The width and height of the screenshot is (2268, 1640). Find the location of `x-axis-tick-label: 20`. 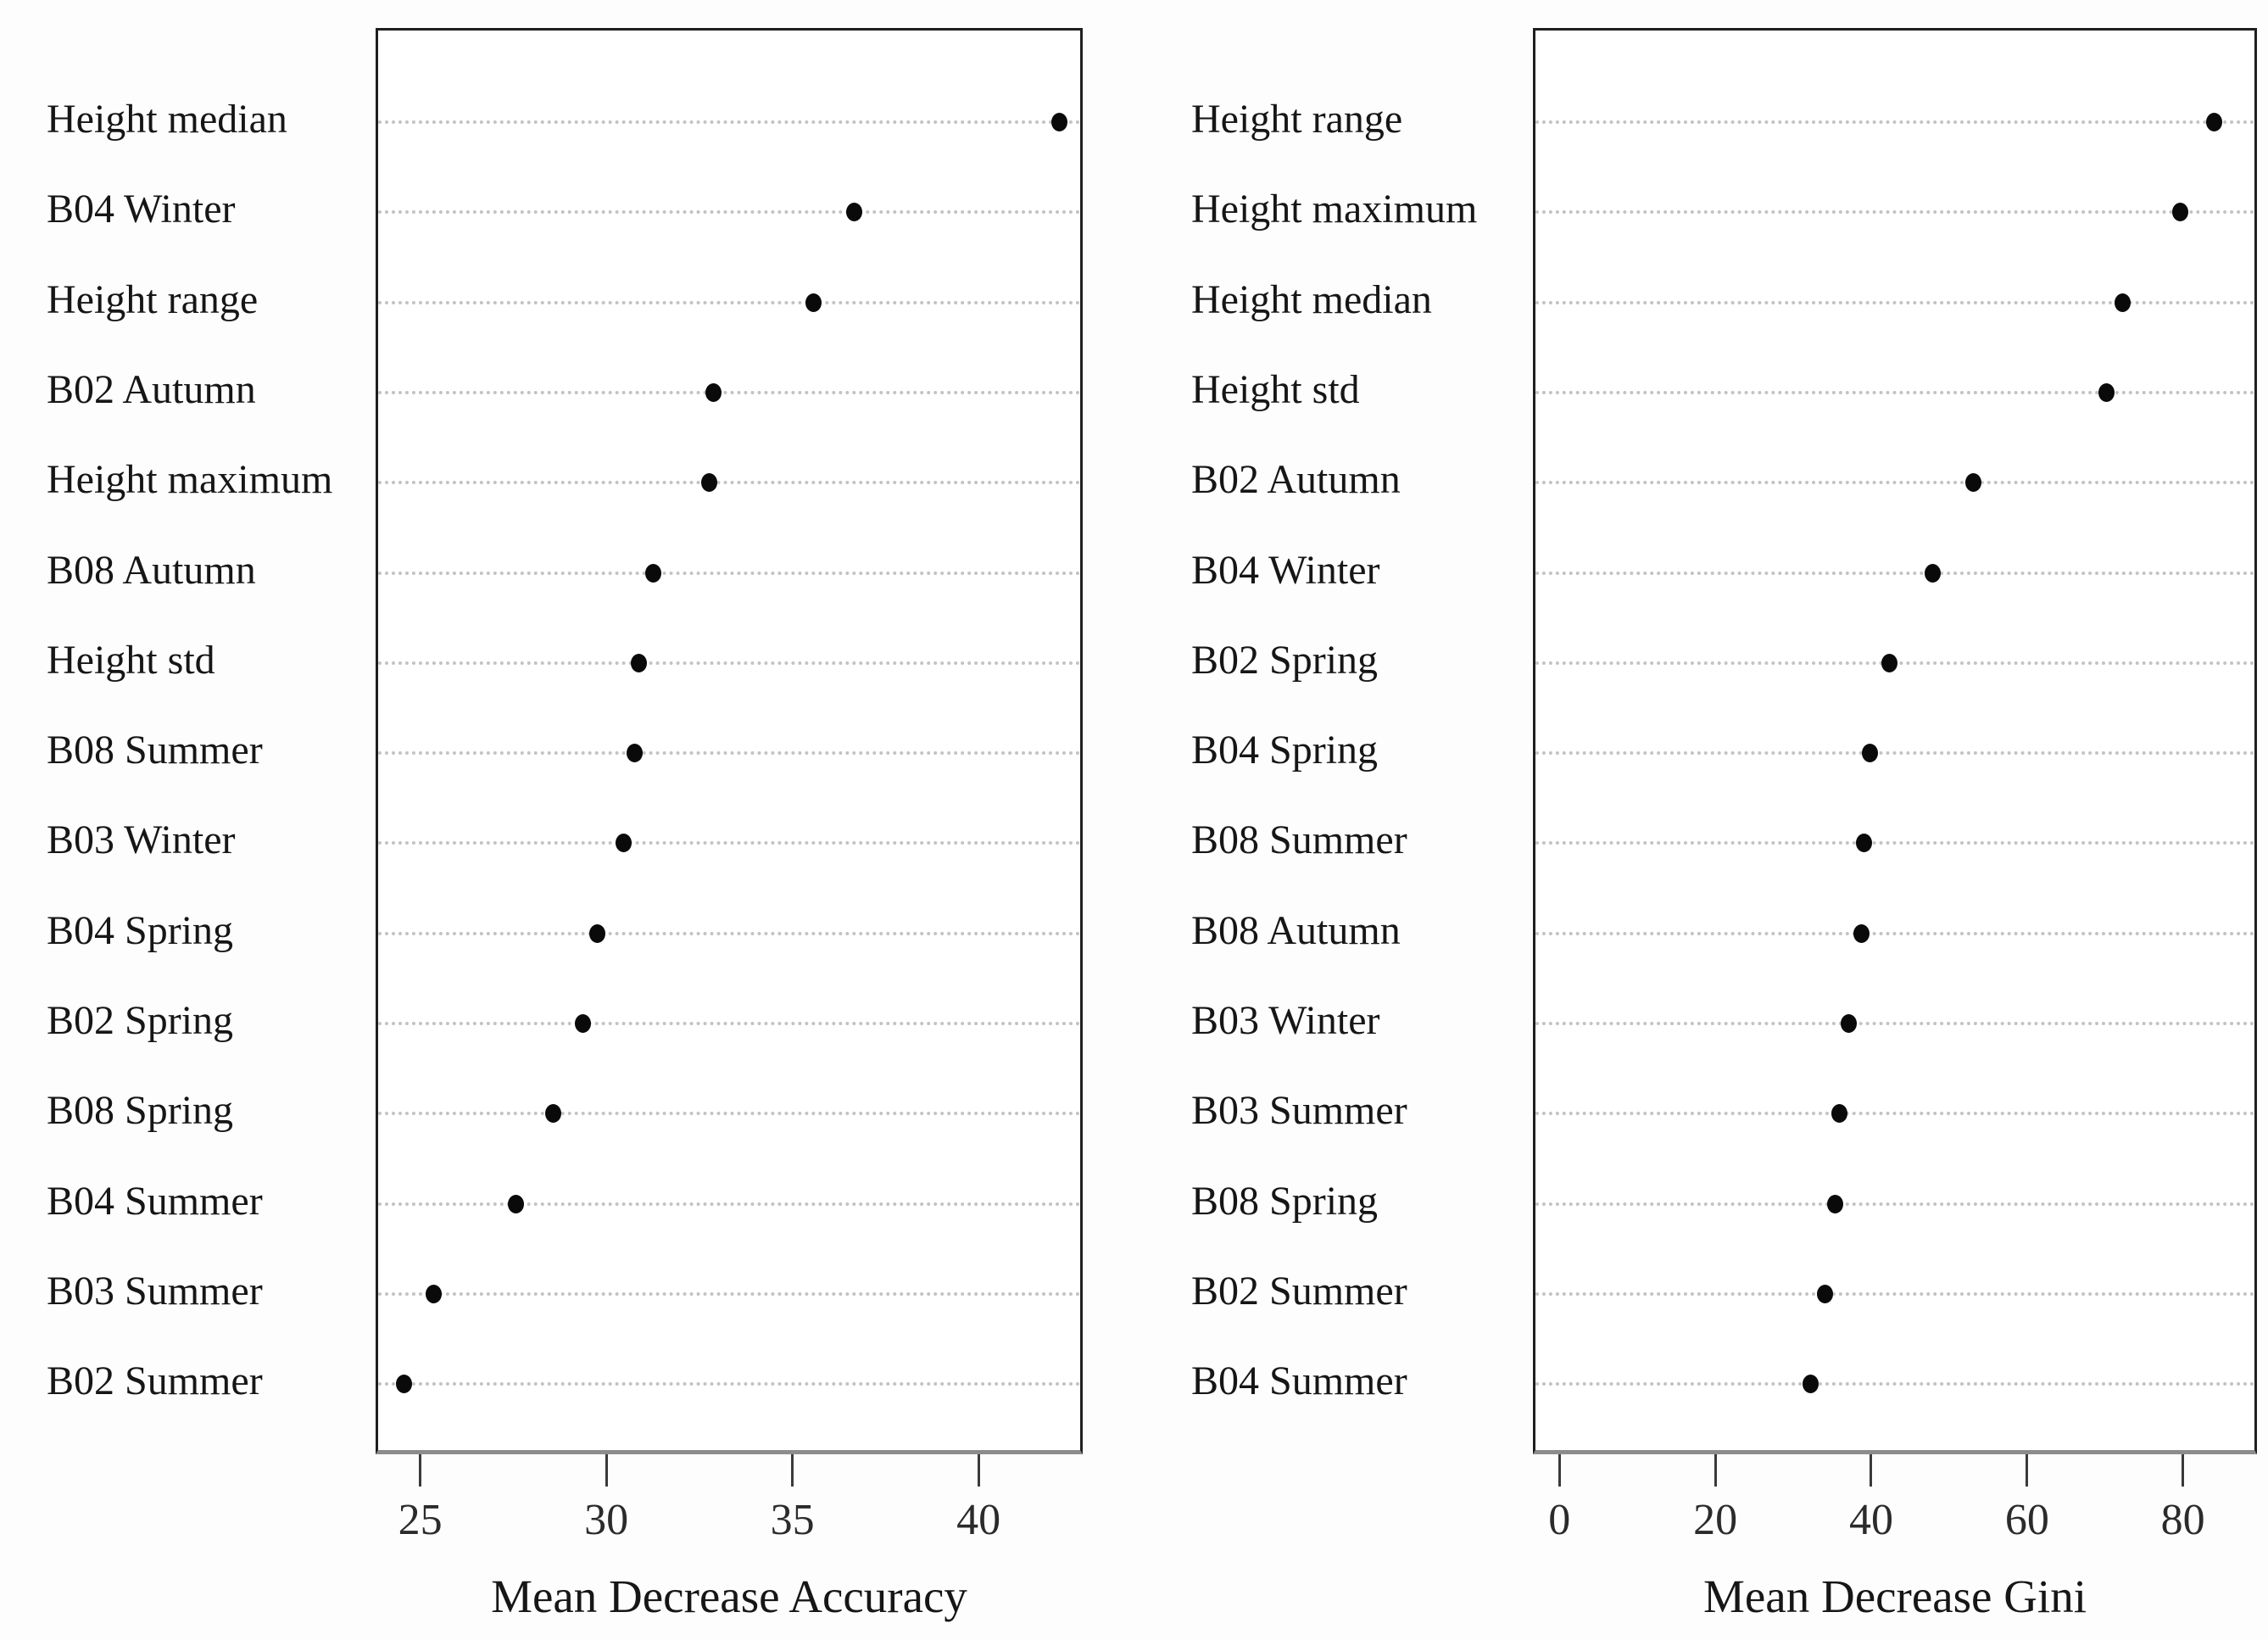

x-axis-tick-label: 20 is located at coordinates (1715, 1520).